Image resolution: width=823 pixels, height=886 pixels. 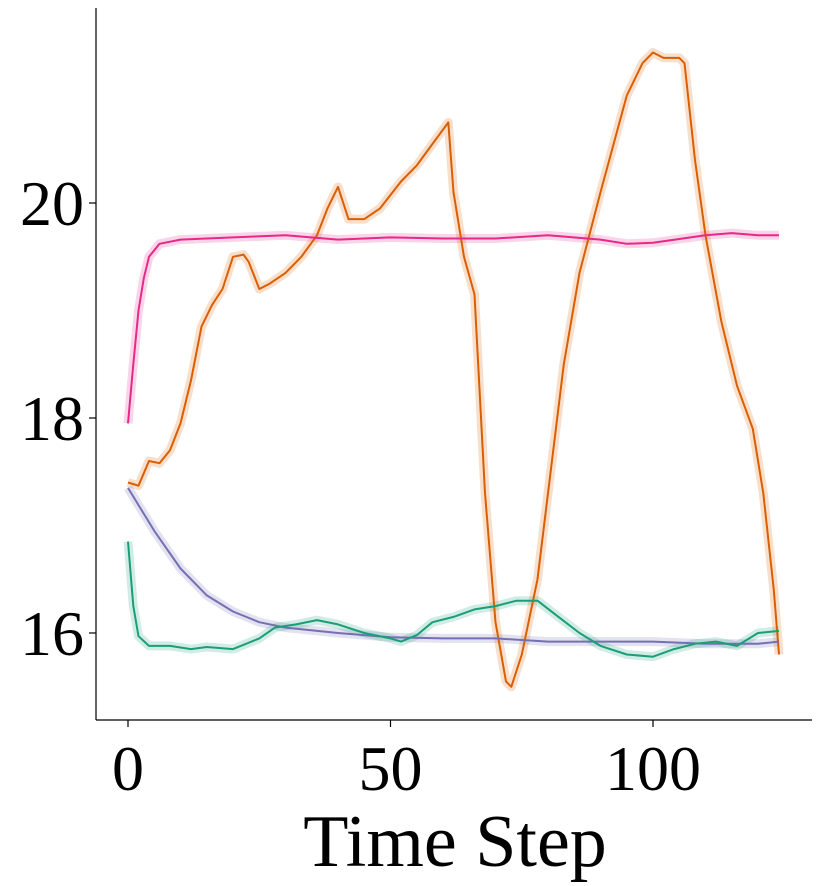 What do you see at coordinates (455, 842) in the screenshot?
I see `x-axis-label: Time Step` at bounding box center [455, 842].